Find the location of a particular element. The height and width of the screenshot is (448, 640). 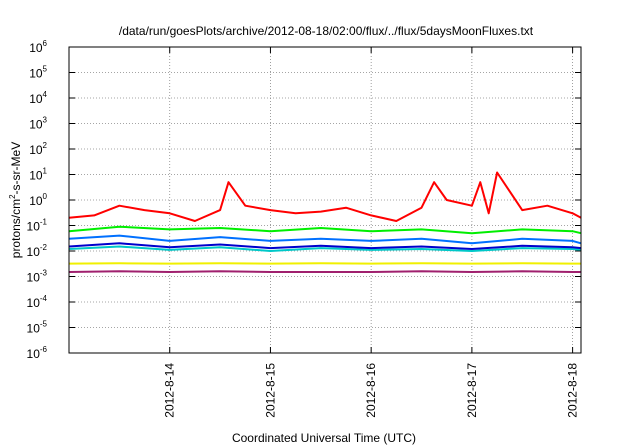

y-tick-exponent: 1 is located at coordinates (45, 171).